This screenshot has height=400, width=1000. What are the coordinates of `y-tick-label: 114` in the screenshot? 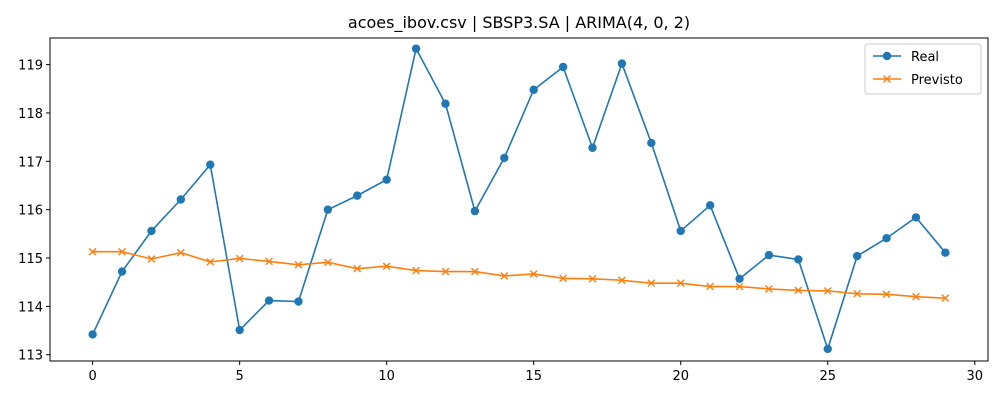 It's located at (30, 307).